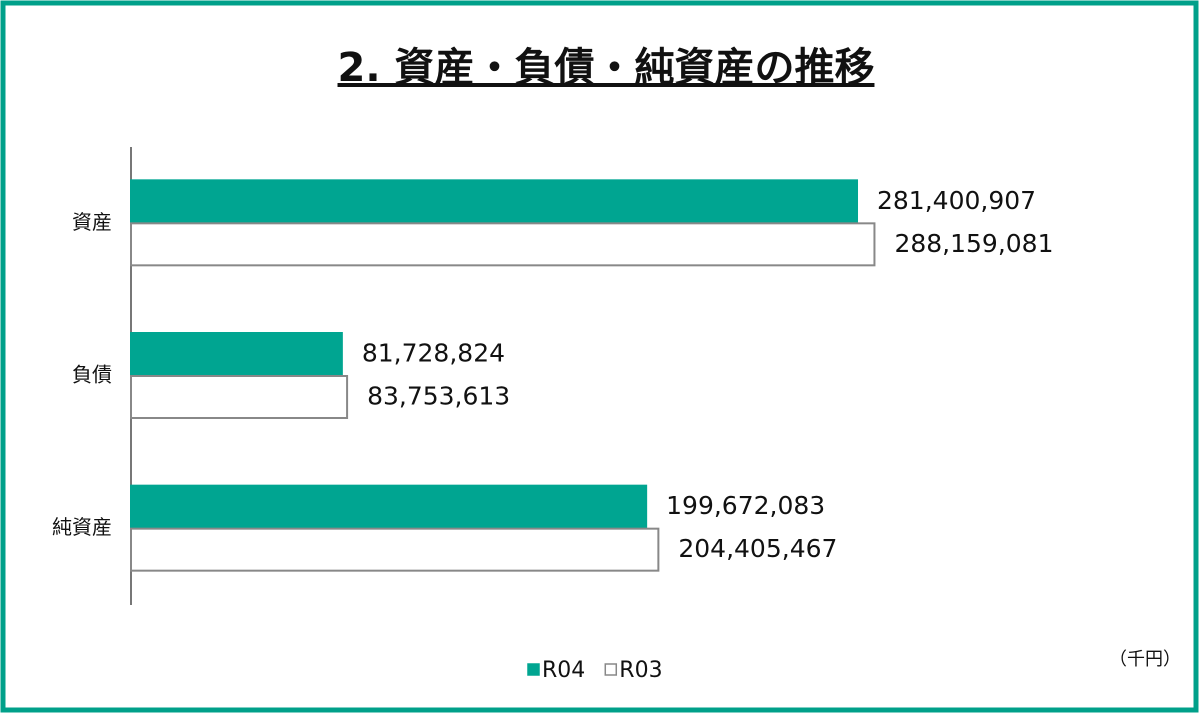  I want to click on y-tick-label: 資産, so click(92, 222).